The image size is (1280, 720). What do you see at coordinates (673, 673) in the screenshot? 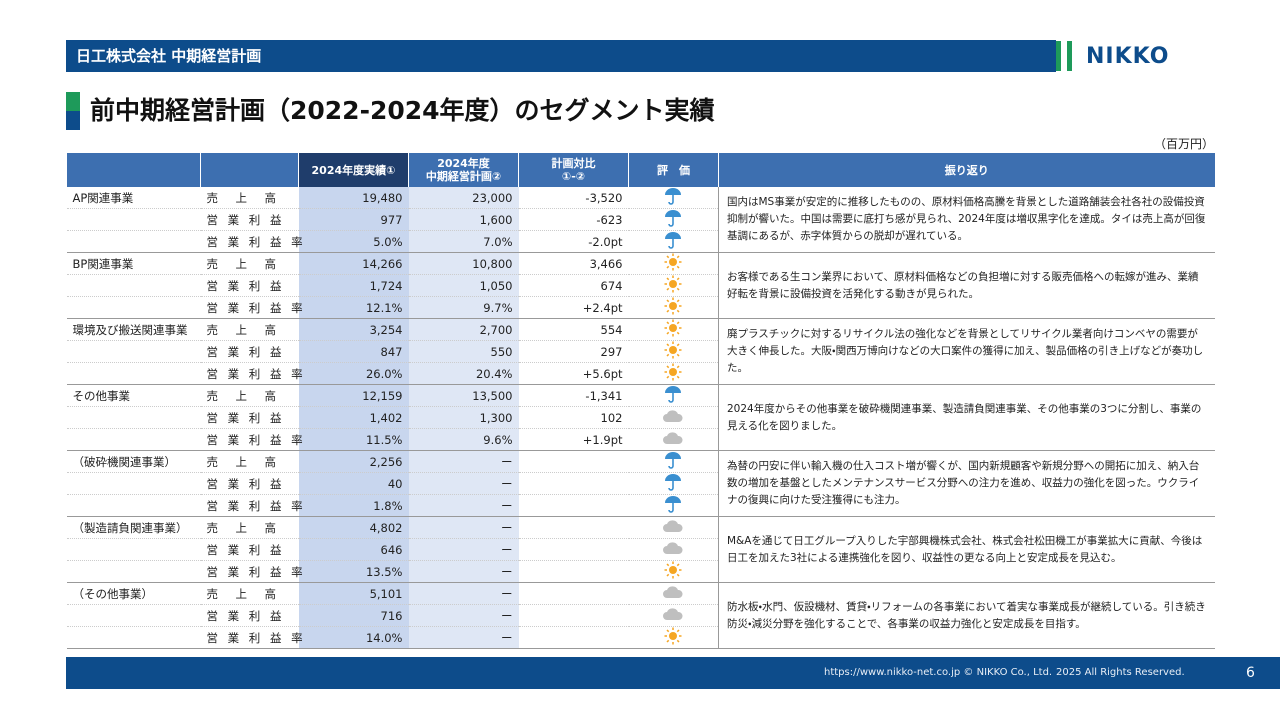
I see `footer-bar` at bounding box center [673, 673].